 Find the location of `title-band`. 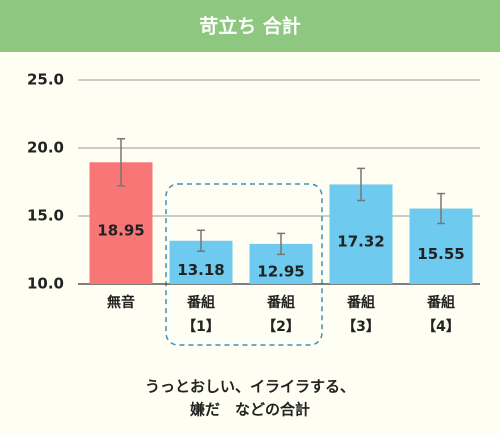

title-band is located at coordinates (250, 26).